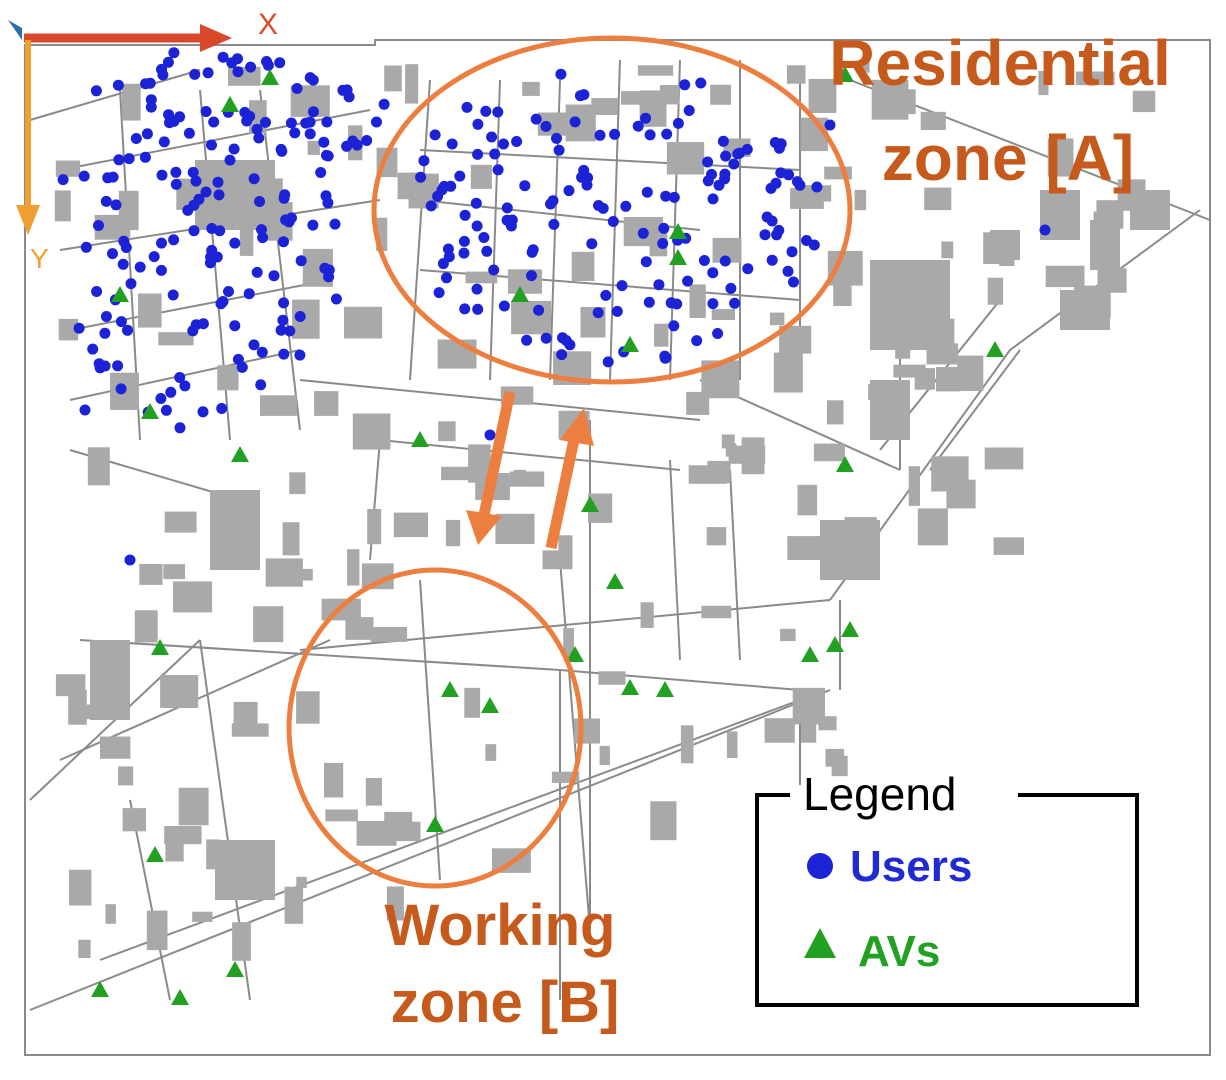  What do you see at coordinates (563, 491) in the screenshot?
I see `flow-arrow-b-to-a` at bounding box center [563, 491].